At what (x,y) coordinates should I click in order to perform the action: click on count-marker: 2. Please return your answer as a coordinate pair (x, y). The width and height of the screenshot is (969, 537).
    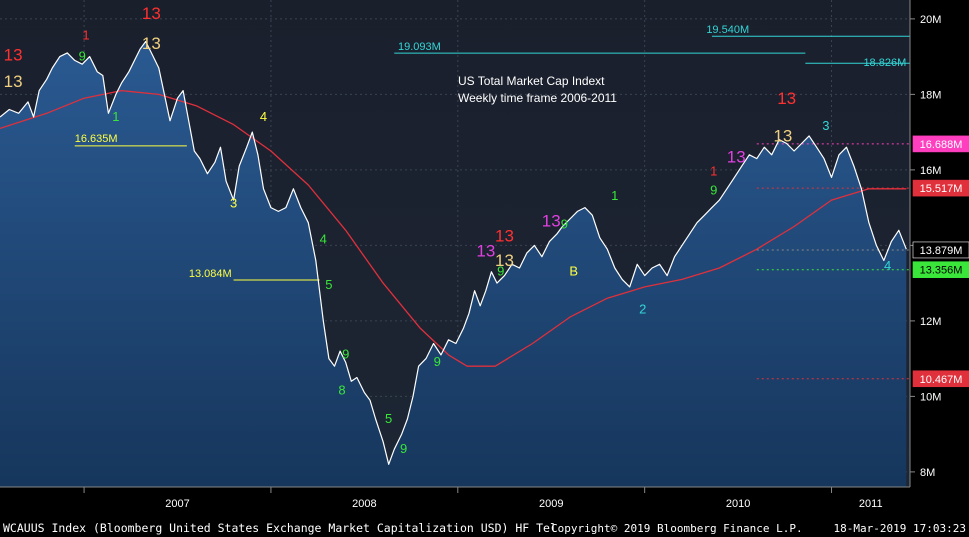
    Looking at the image, I should click on (642, 308).